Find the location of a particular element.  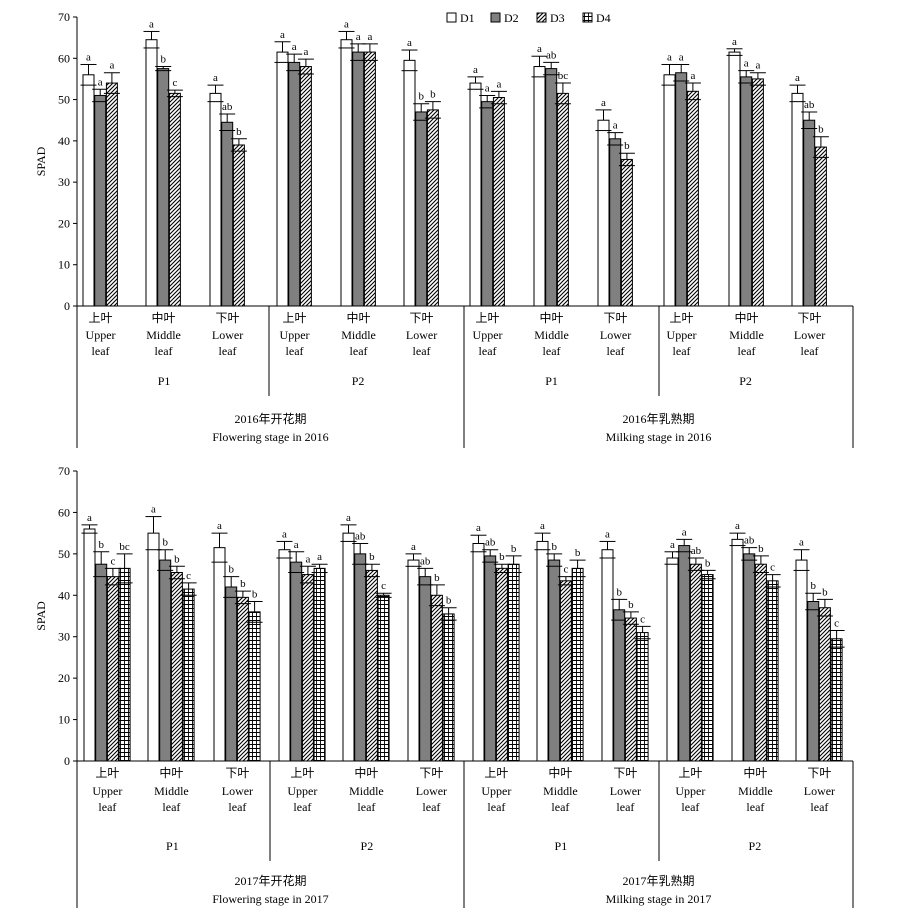

y-tick-label: 60 is located at coordinates (64, 58).